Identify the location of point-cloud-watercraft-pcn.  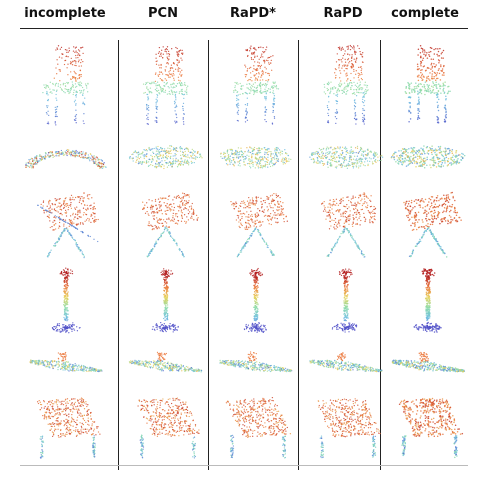
(165, 362).